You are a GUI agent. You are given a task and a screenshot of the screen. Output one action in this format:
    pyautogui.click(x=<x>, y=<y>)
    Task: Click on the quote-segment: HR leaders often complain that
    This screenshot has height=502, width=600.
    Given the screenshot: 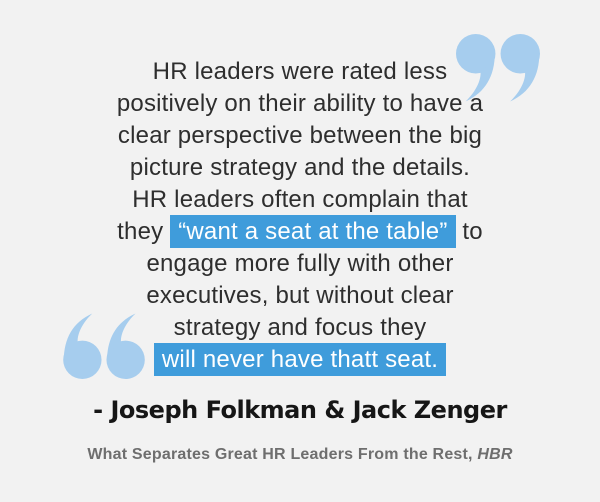 What is the action you would take?
    pyautogui.click(x=300, y=199)
    